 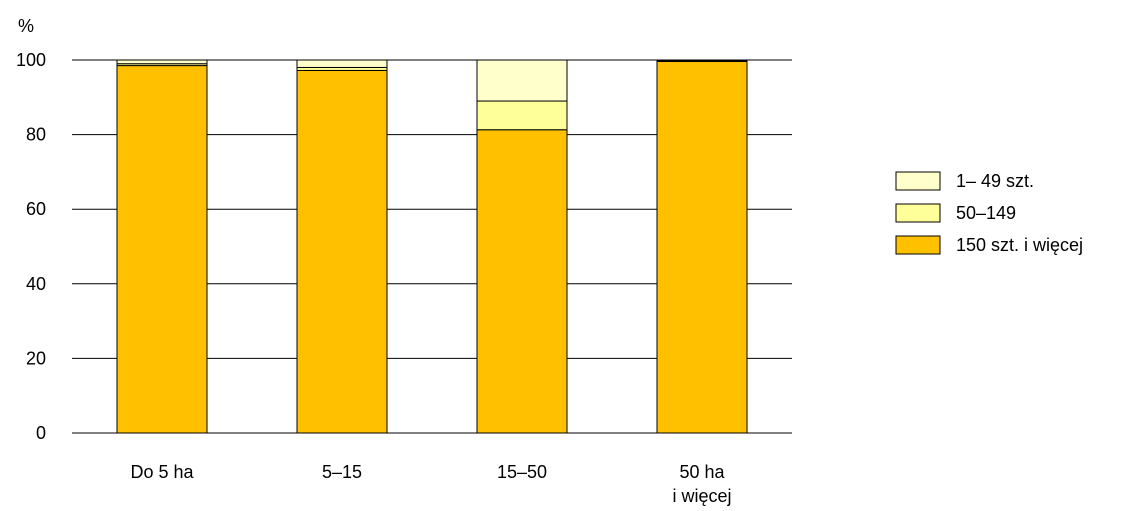 What do you see at coordinates (1019, 245) in the screenshot?
I see `legend-label: 150 szt. i więcej` at bounding box center [1019, 245].